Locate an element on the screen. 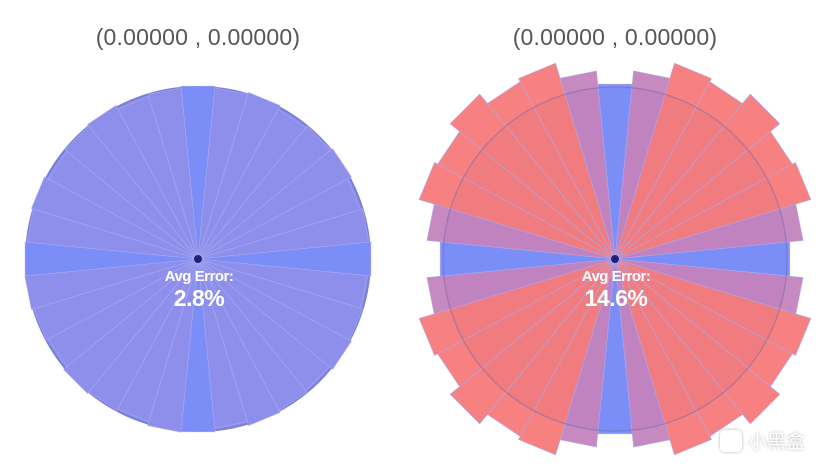 The height and width of the screenshot is (468, 825). watermark-text: 小黑盒 is located at coordinates (776, 442).